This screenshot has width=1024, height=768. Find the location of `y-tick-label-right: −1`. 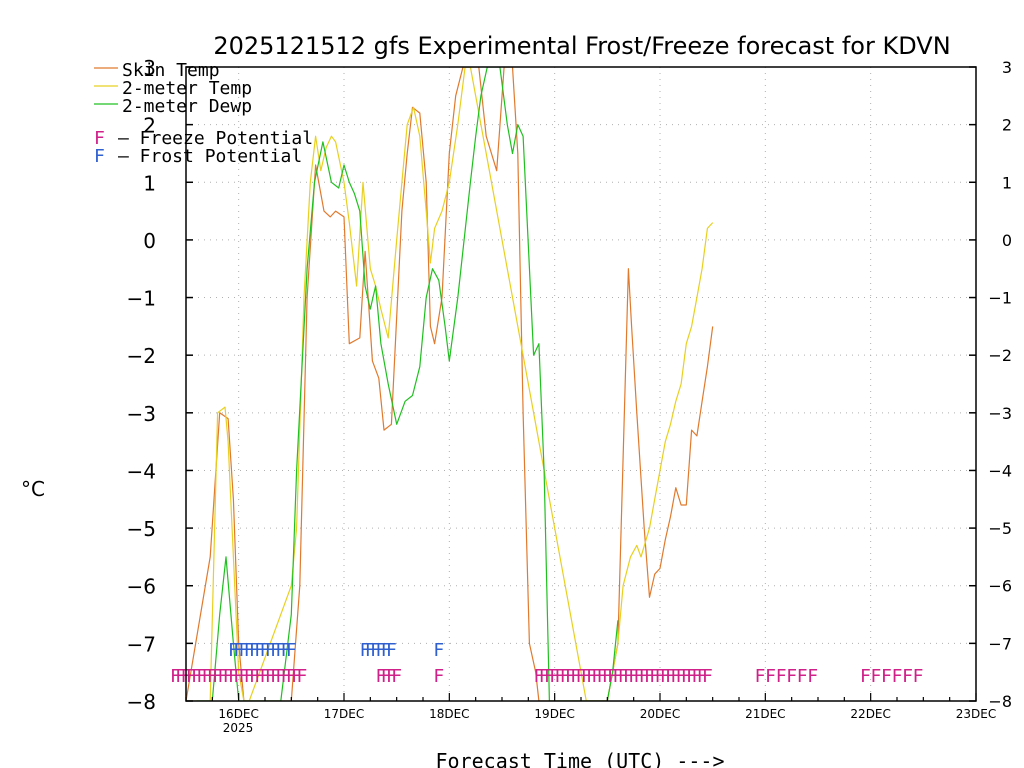

y-tick-label-right: −1 is located at coordinates (1000, 298).